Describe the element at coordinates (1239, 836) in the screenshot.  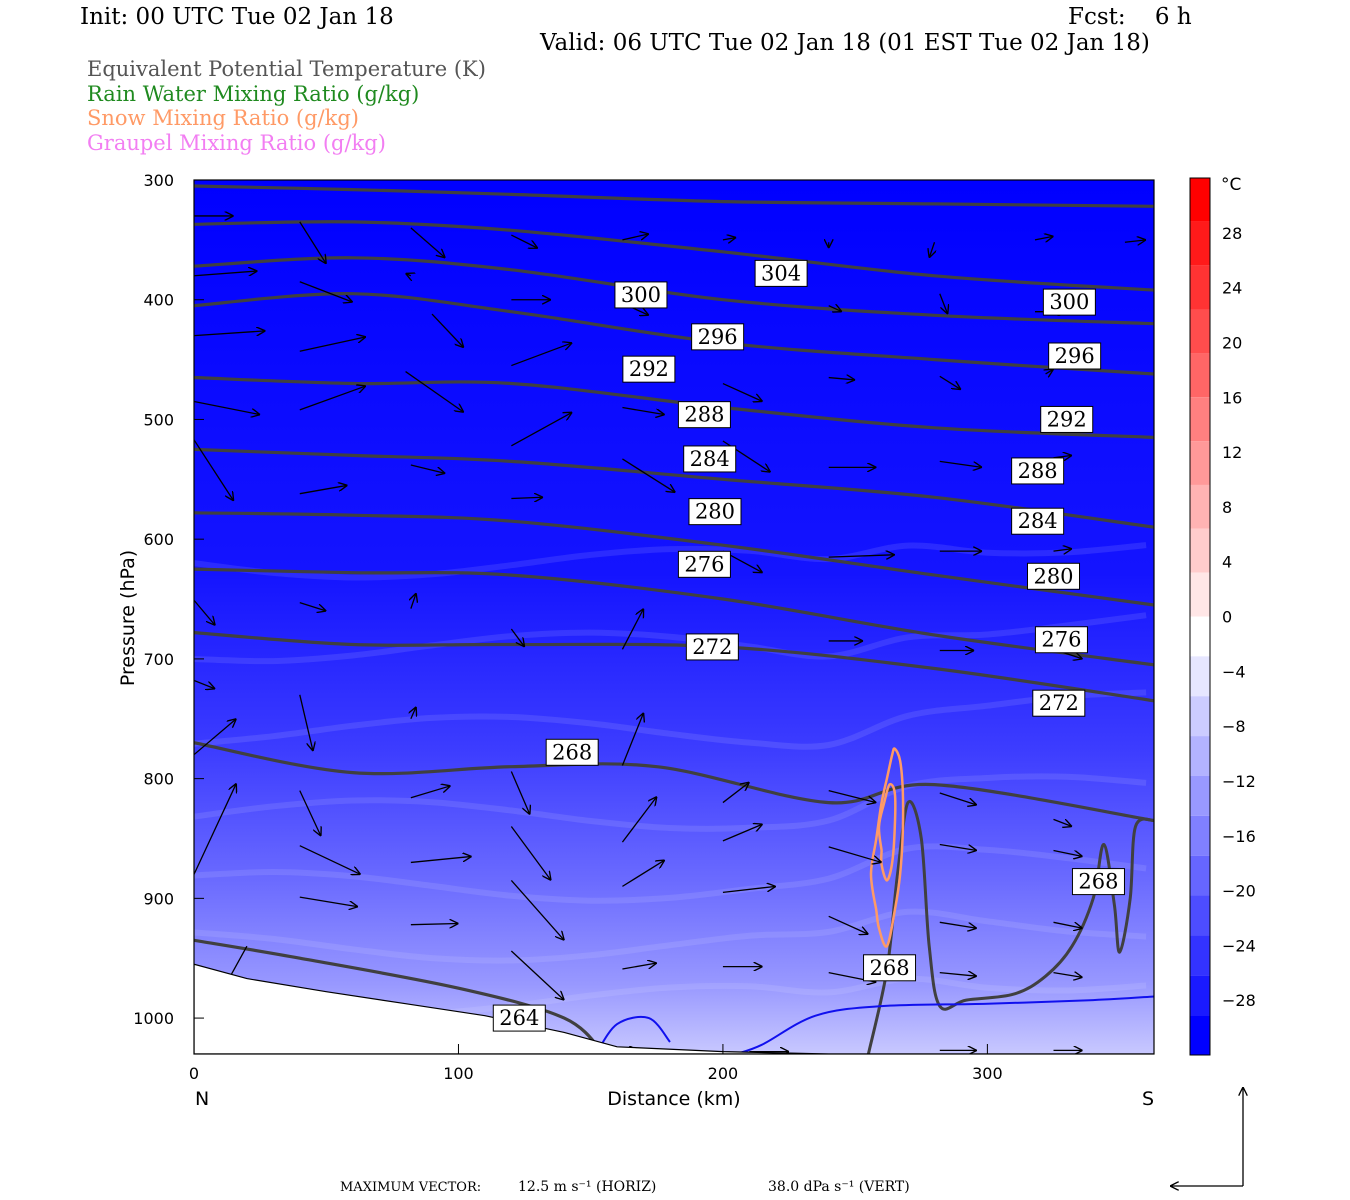
I see `colorbar-label: −16` at that location.